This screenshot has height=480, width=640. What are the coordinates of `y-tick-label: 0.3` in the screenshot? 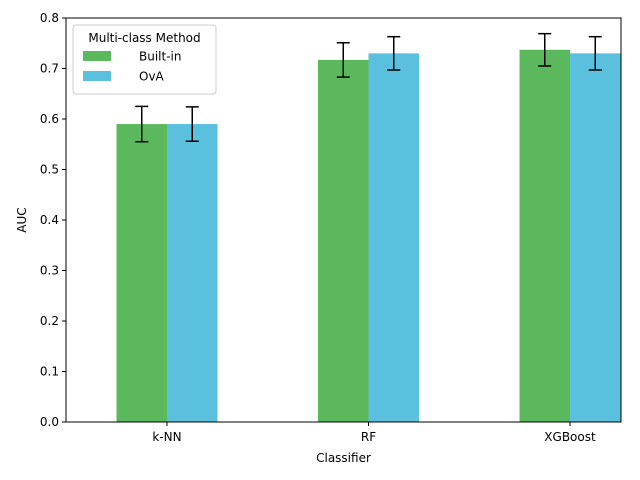 It's located at (49, 271).